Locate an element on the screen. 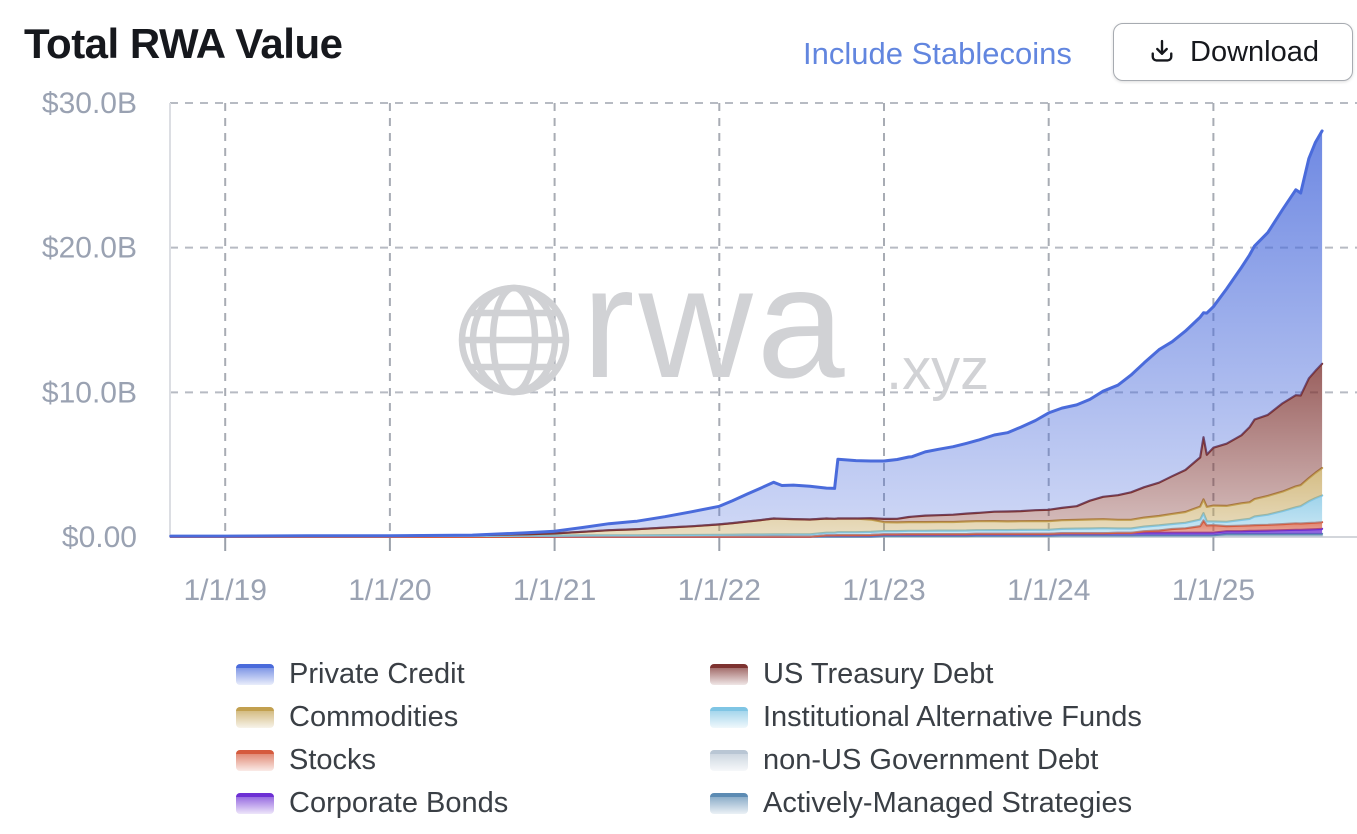 The width and height of the screenshot is (1357, 834). x-tick-label: 1/1/23 is located at coordinates (883, 590).